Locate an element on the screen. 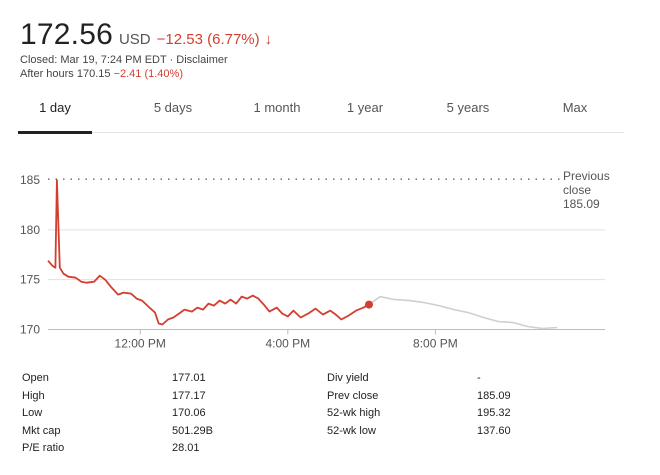 The width and height of the screenshot is (660, 475). stat-value: - is located at coordinates (479, 378).